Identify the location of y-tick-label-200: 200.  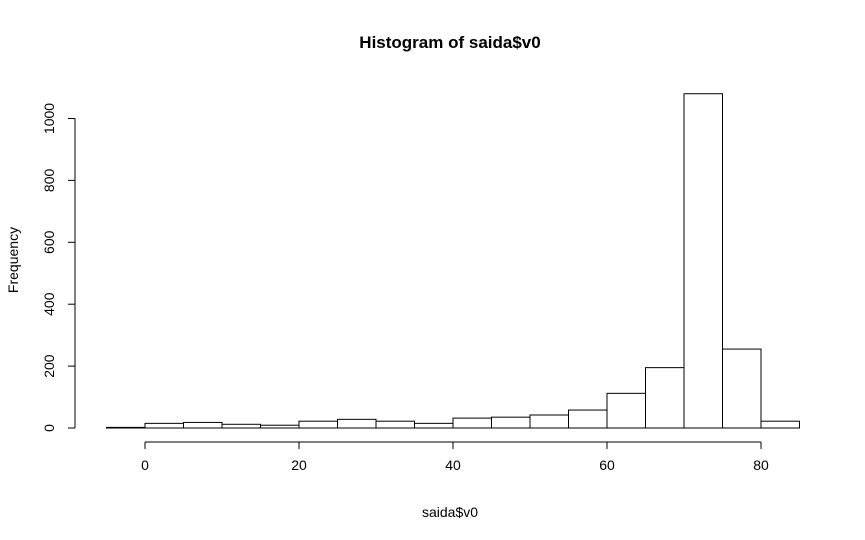
(49, 366).